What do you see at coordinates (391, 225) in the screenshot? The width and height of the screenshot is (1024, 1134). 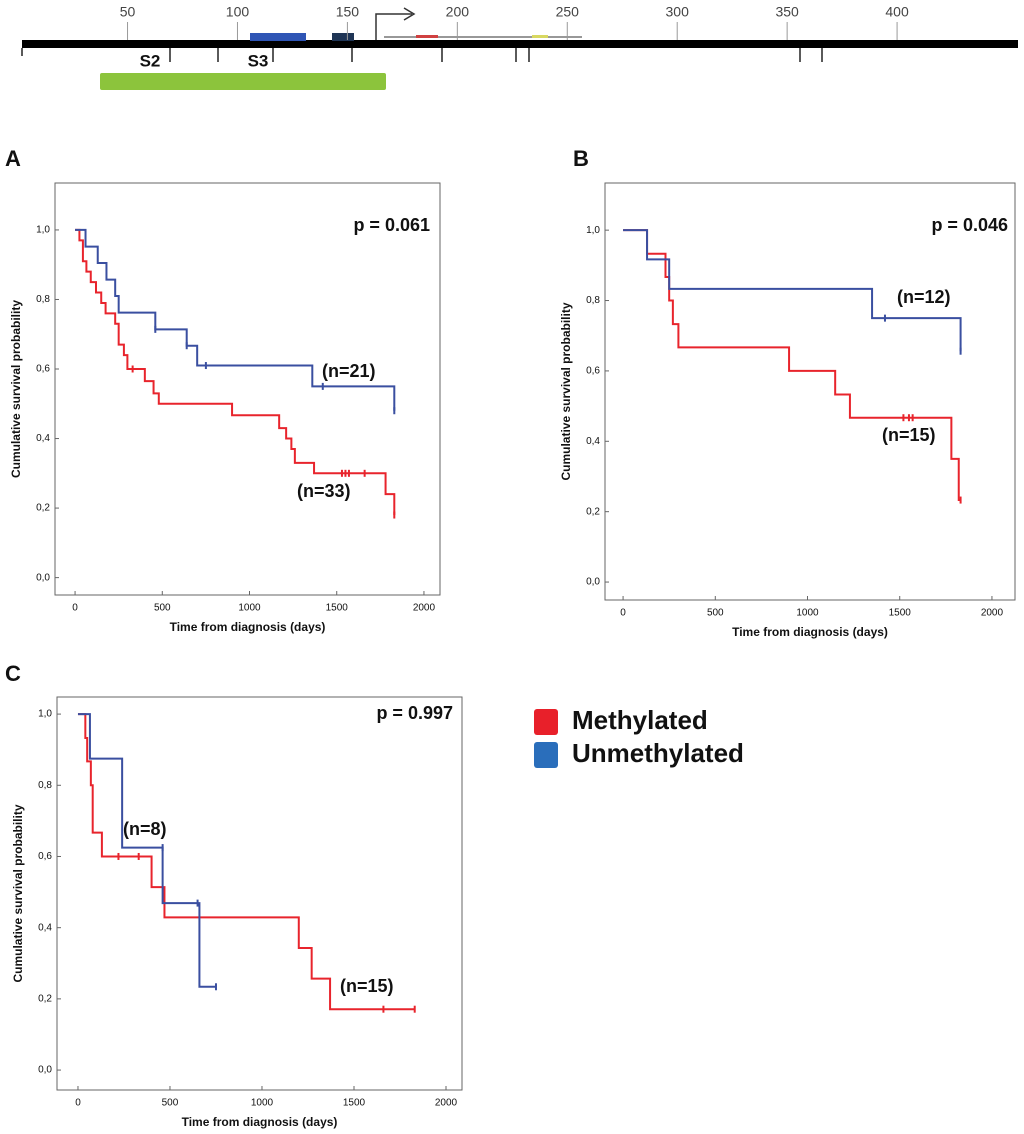 I see `p-value: p = 0.061` at bounding box center [391, 225].